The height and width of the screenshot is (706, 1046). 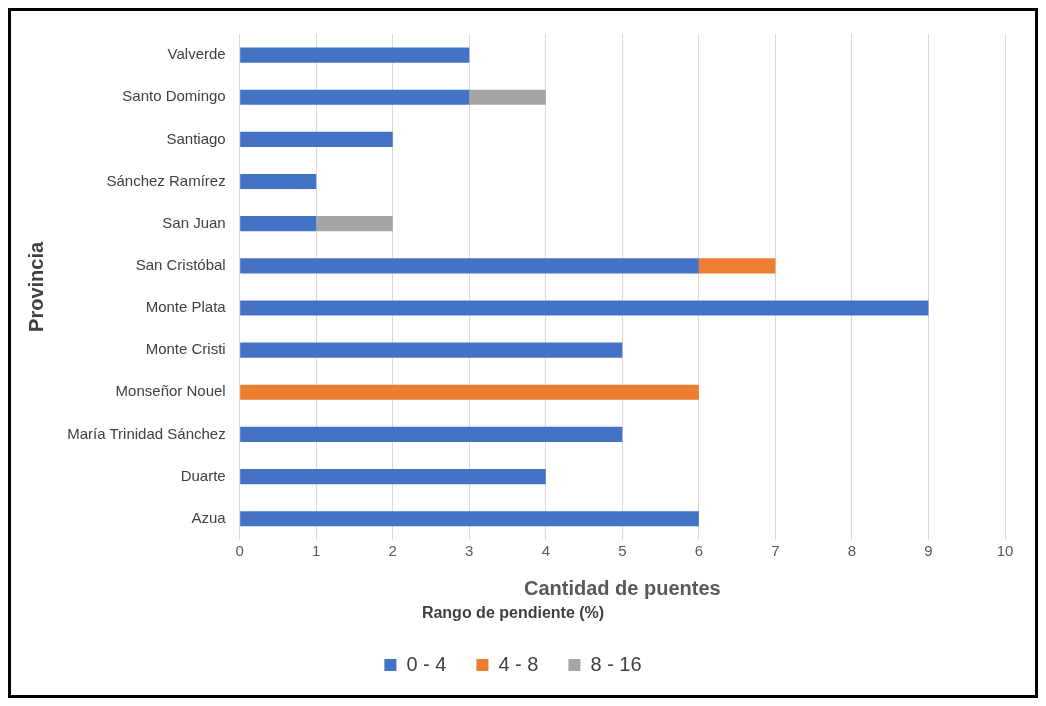 What do you see at coordinates (196, 54) in the screenshot?
I see `y-tick-label: Valverde` at bounding box center [196, 54].